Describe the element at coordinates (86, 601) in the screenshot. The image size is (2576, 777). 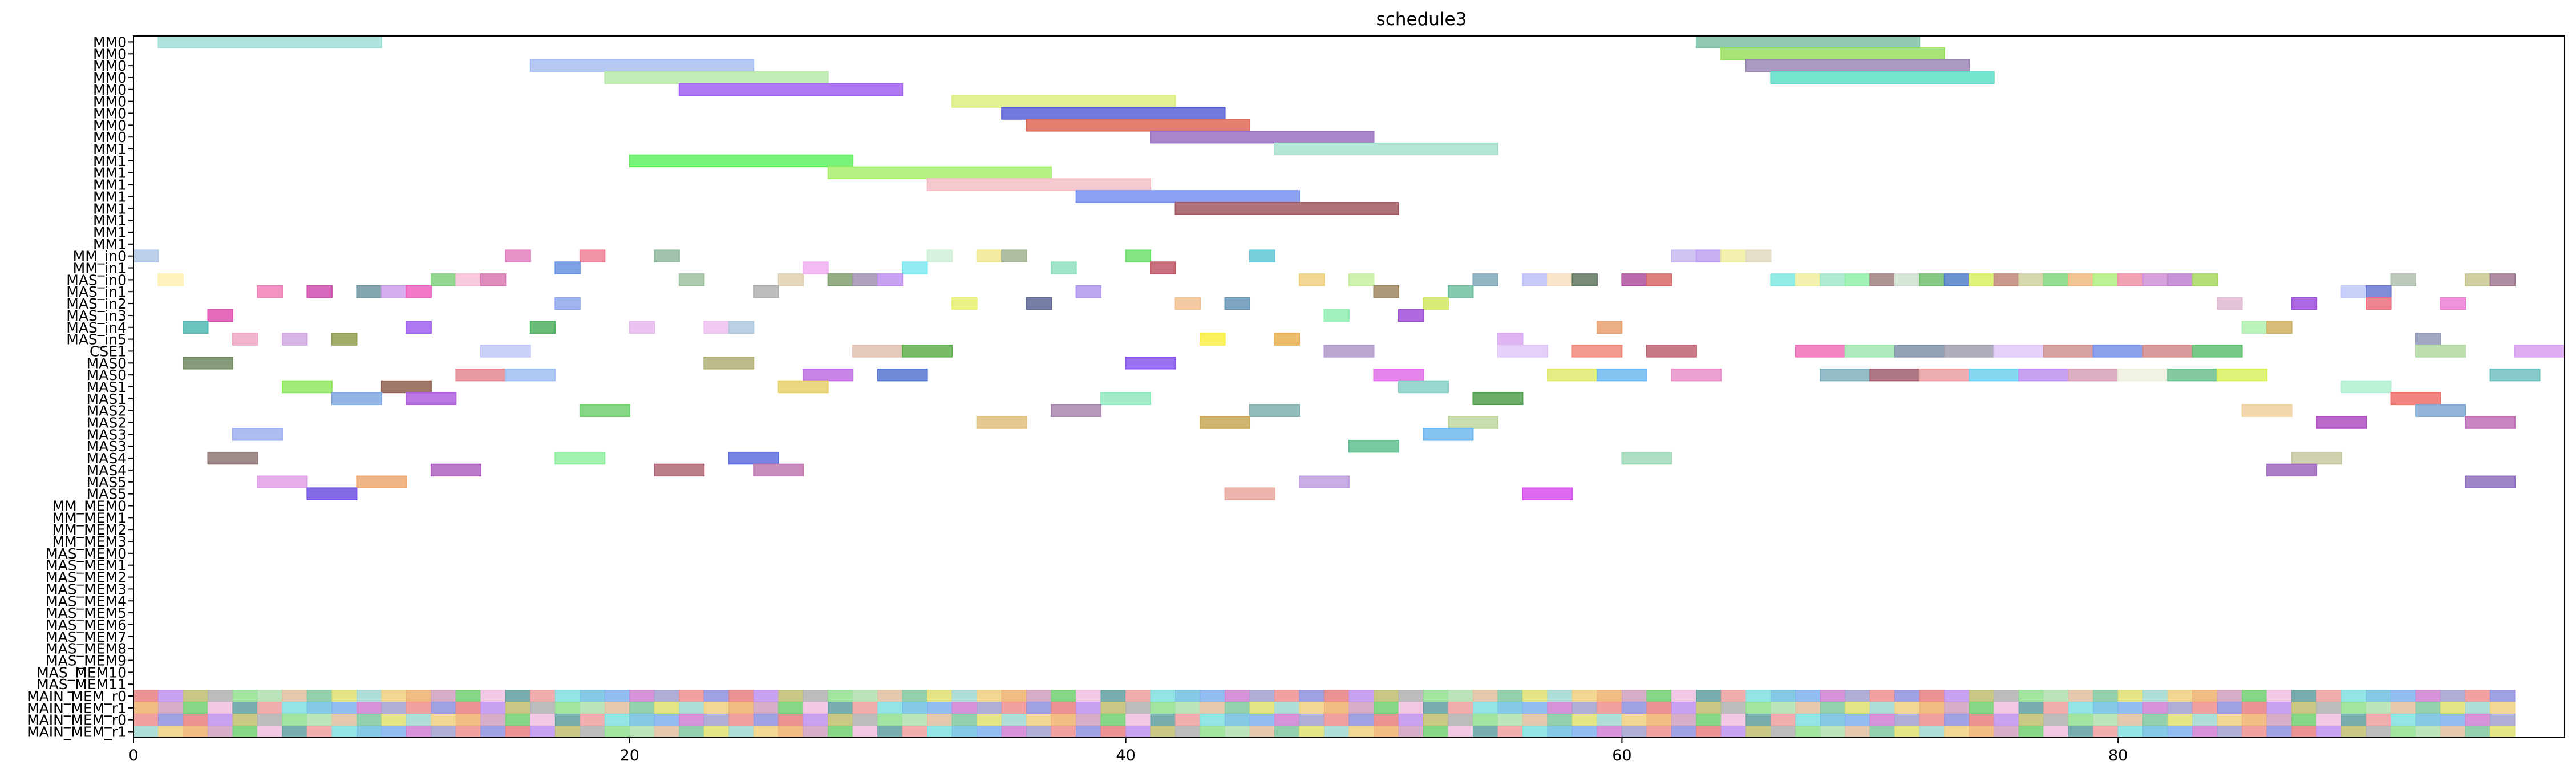
I see `y-tick-label: MAS_MEM4` at that location.